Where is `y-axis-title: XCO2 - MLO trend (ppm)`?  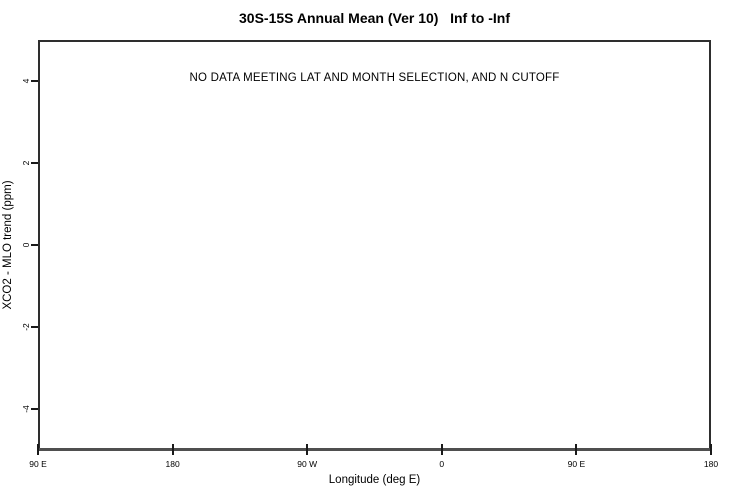
y-axis-title: XCO2 - MLO trend (ppm) is located at coordinates (8, 245).